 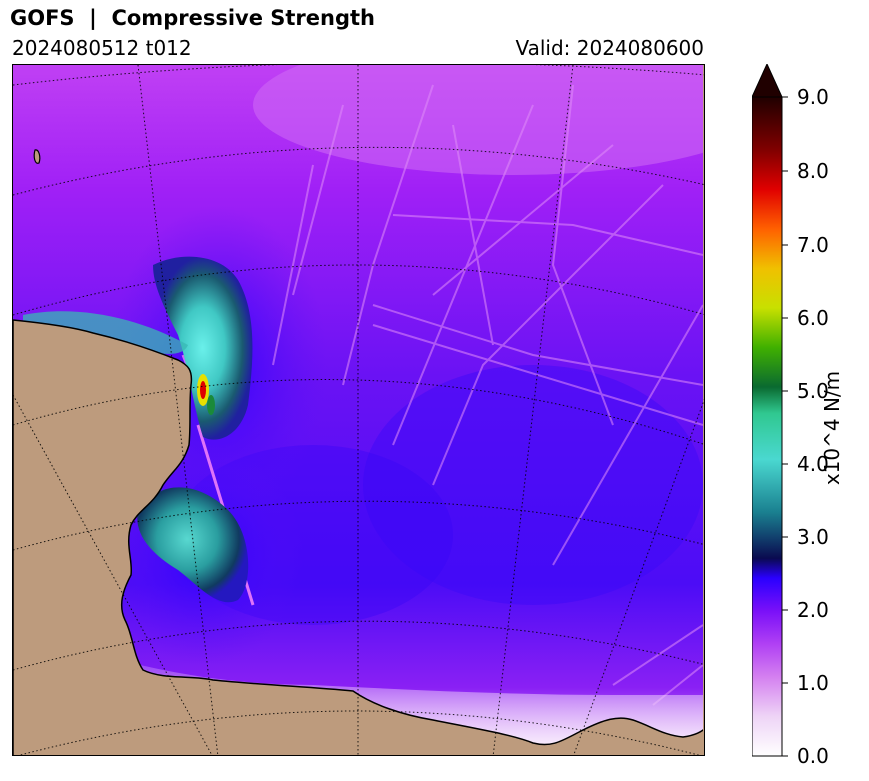 I want to click on colorbar-tick: 5.0, so click(x=813, y=391).